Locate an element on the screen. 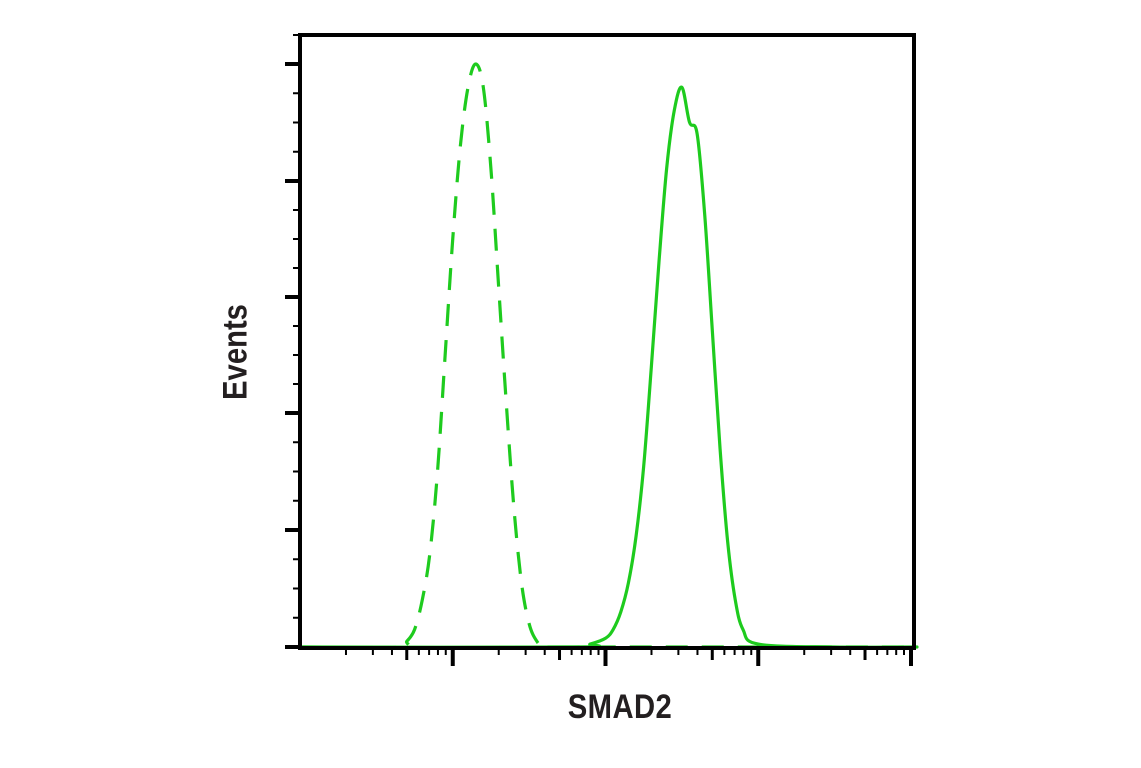 Image resolution: width=1141 pixels, height=768 pixels. y-axis-title: Events is located at coordinates (235, 352).